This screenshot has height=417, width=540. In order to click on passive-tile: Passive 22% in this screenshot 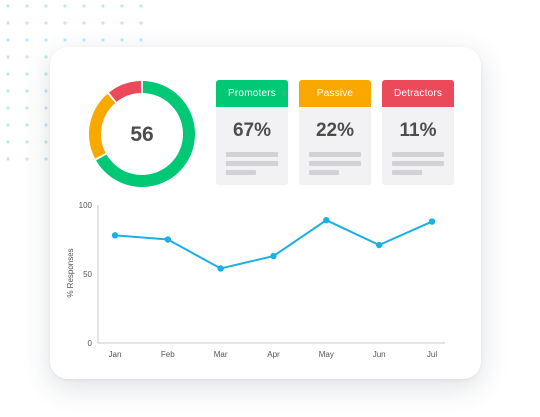, I will do `click(335, 132)`.